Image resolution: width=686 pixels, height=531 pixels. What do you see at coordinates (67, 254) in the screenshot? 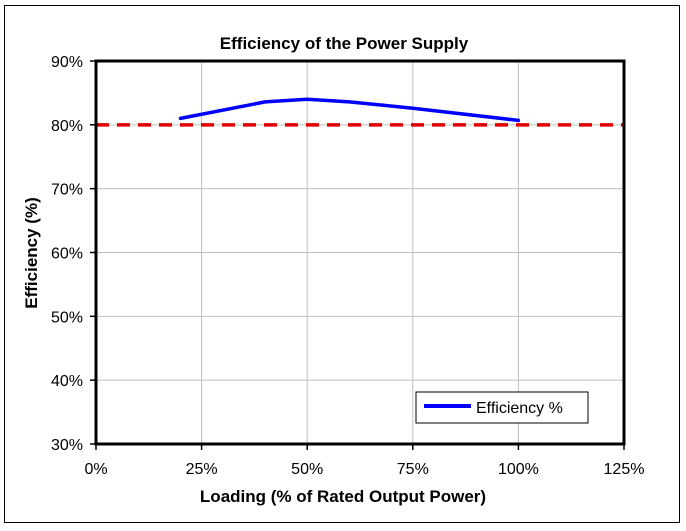
I see `y-tick-label: 60%` at bounding box center [67, 254].